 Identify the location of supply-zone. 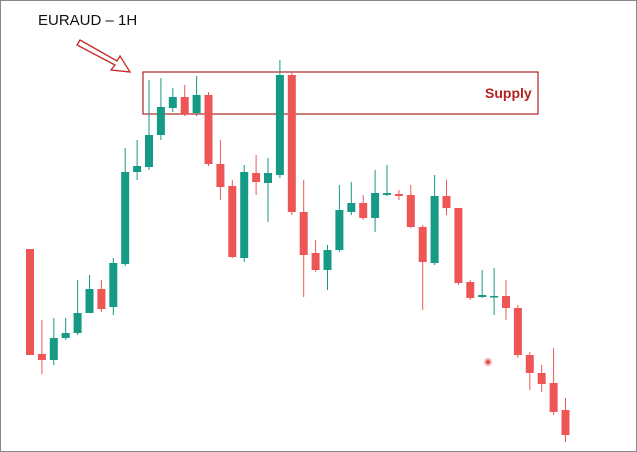
(340, 93).